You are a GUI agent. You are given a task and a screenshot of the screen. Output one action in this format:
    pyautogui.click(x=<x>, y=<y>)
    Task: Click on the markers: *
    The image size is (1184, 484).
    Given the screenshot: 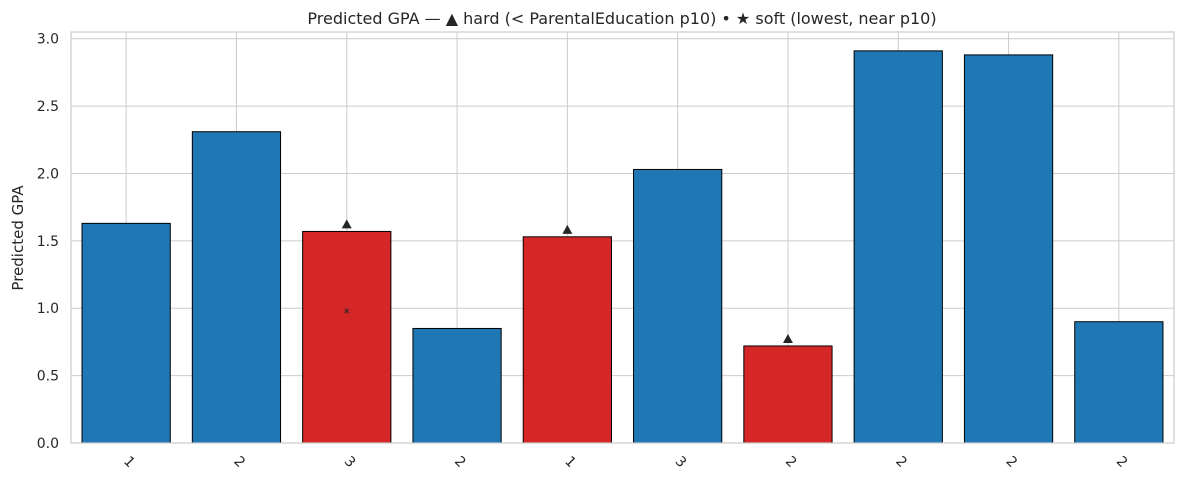 What is the action you would take?
    pyautogui.click(x=567, y=281)
    